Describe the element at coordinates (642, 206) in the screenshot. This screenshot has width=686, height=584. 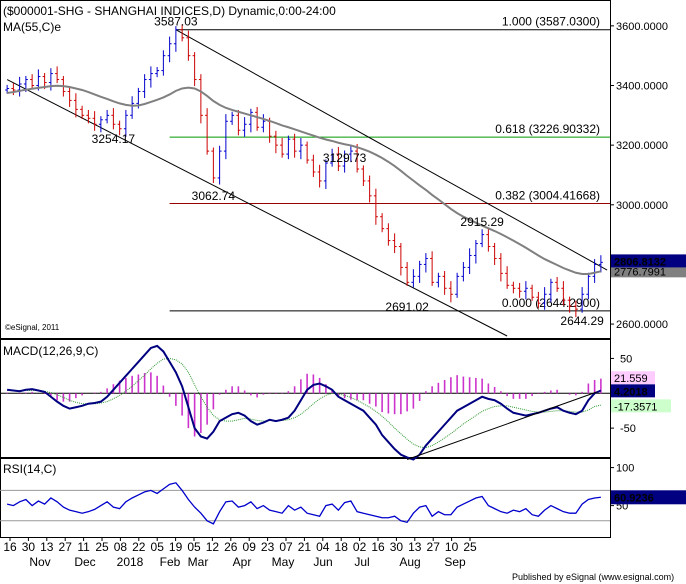
I see `price-tick-label: 3000.0000` at that location.